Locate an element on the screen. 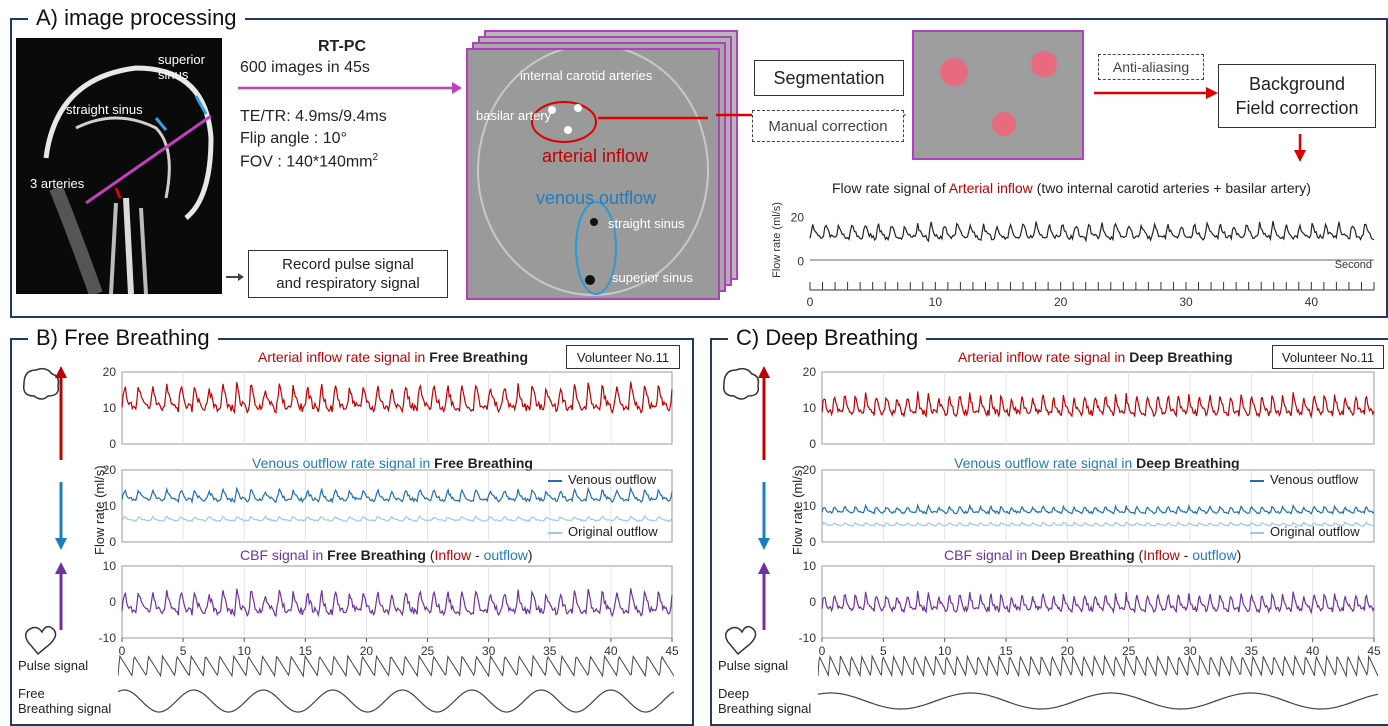 The width and height of the screenshot is (1388, 726). brain-icon-b is located at coordinates (41, 383).